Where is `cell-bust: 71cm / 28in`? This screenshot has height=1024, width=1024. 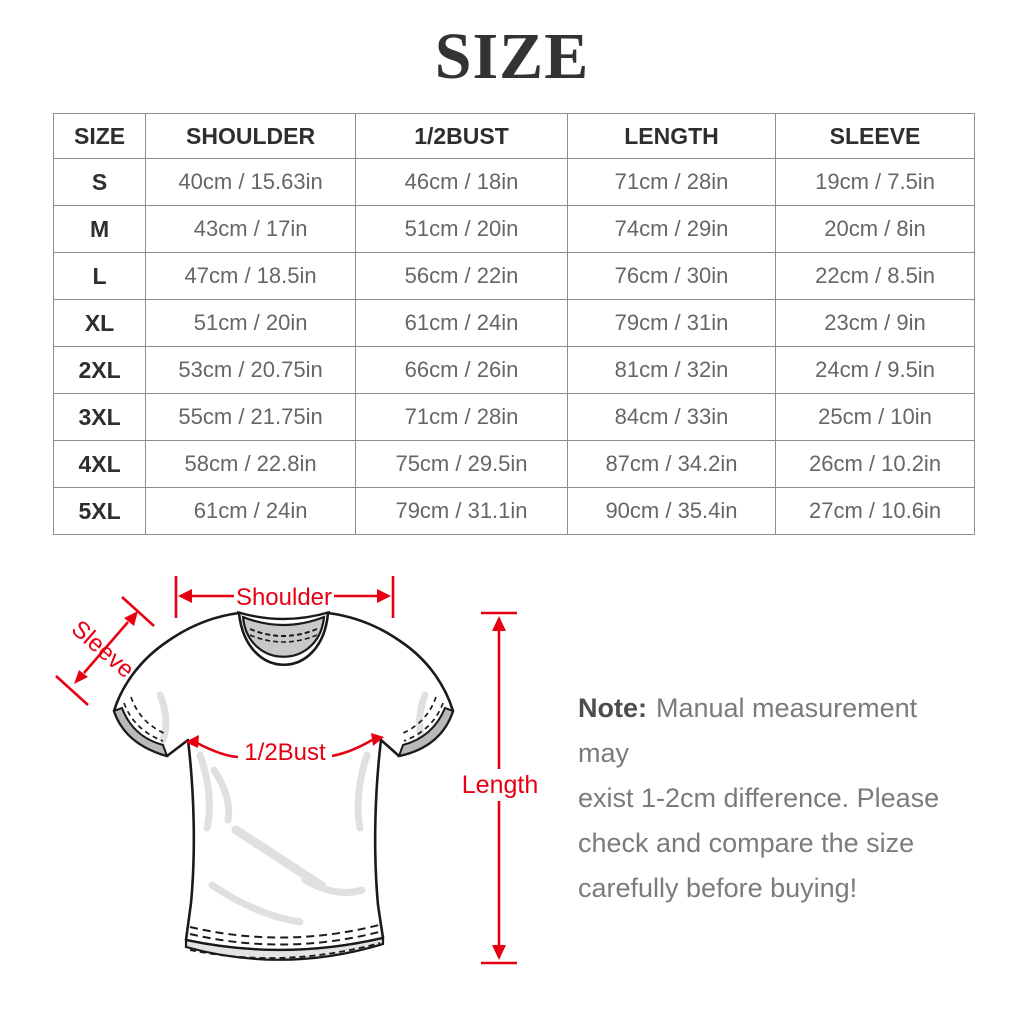 cell-bust: 71cm / 28in is located at coordinates (461, 417).